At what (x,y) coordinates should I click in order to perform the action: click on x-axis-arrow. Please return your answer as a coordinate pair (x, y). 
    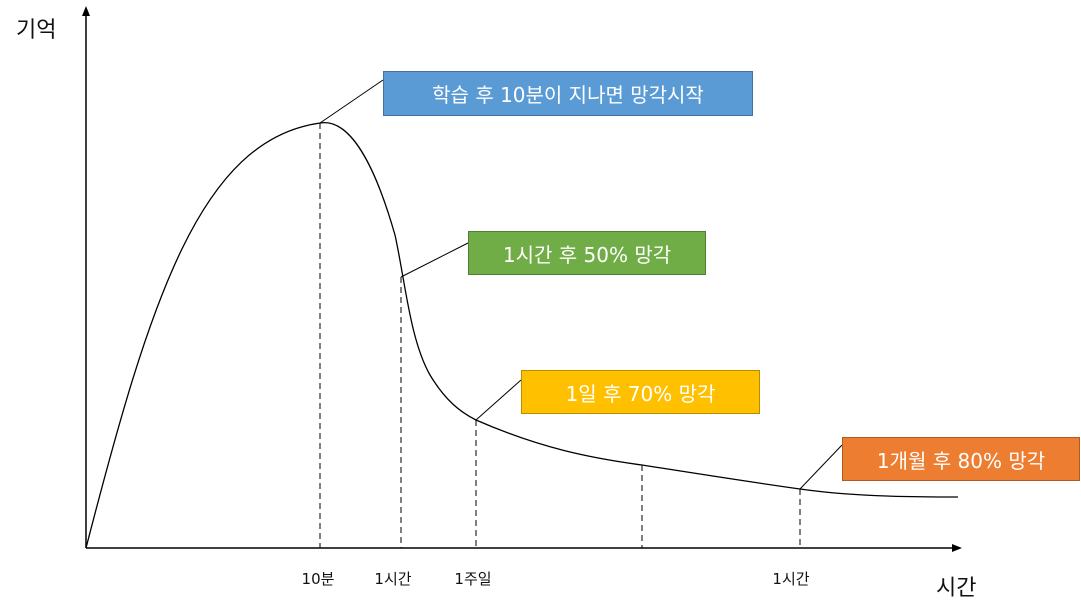
    Looking at the image, I should click on (957, 548).